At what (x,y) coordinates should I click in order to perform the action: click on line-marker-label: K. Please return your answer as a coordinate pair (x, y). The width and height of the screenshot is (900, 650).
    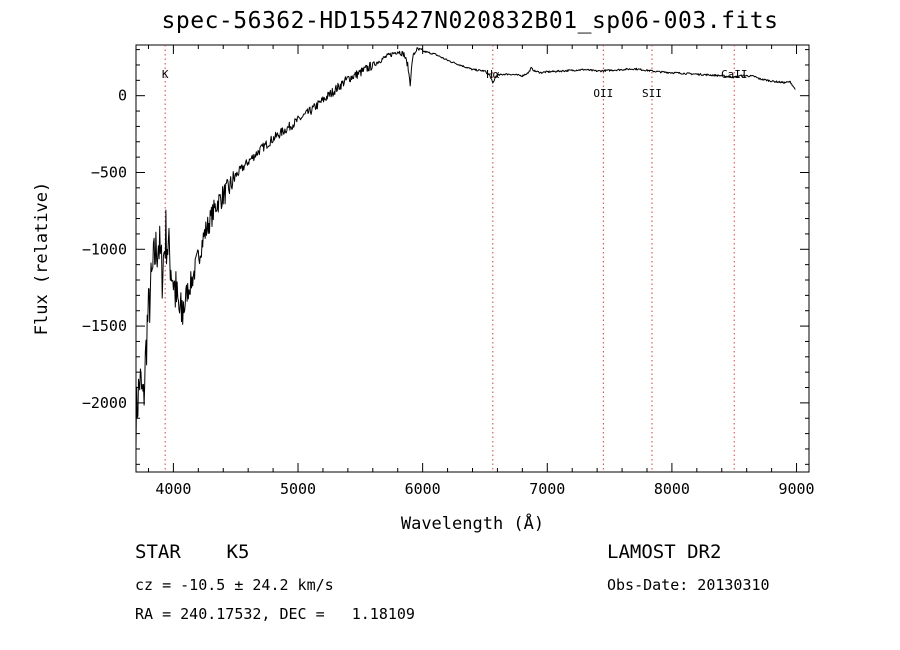
    Looking at the image, I should click on (165, 74).